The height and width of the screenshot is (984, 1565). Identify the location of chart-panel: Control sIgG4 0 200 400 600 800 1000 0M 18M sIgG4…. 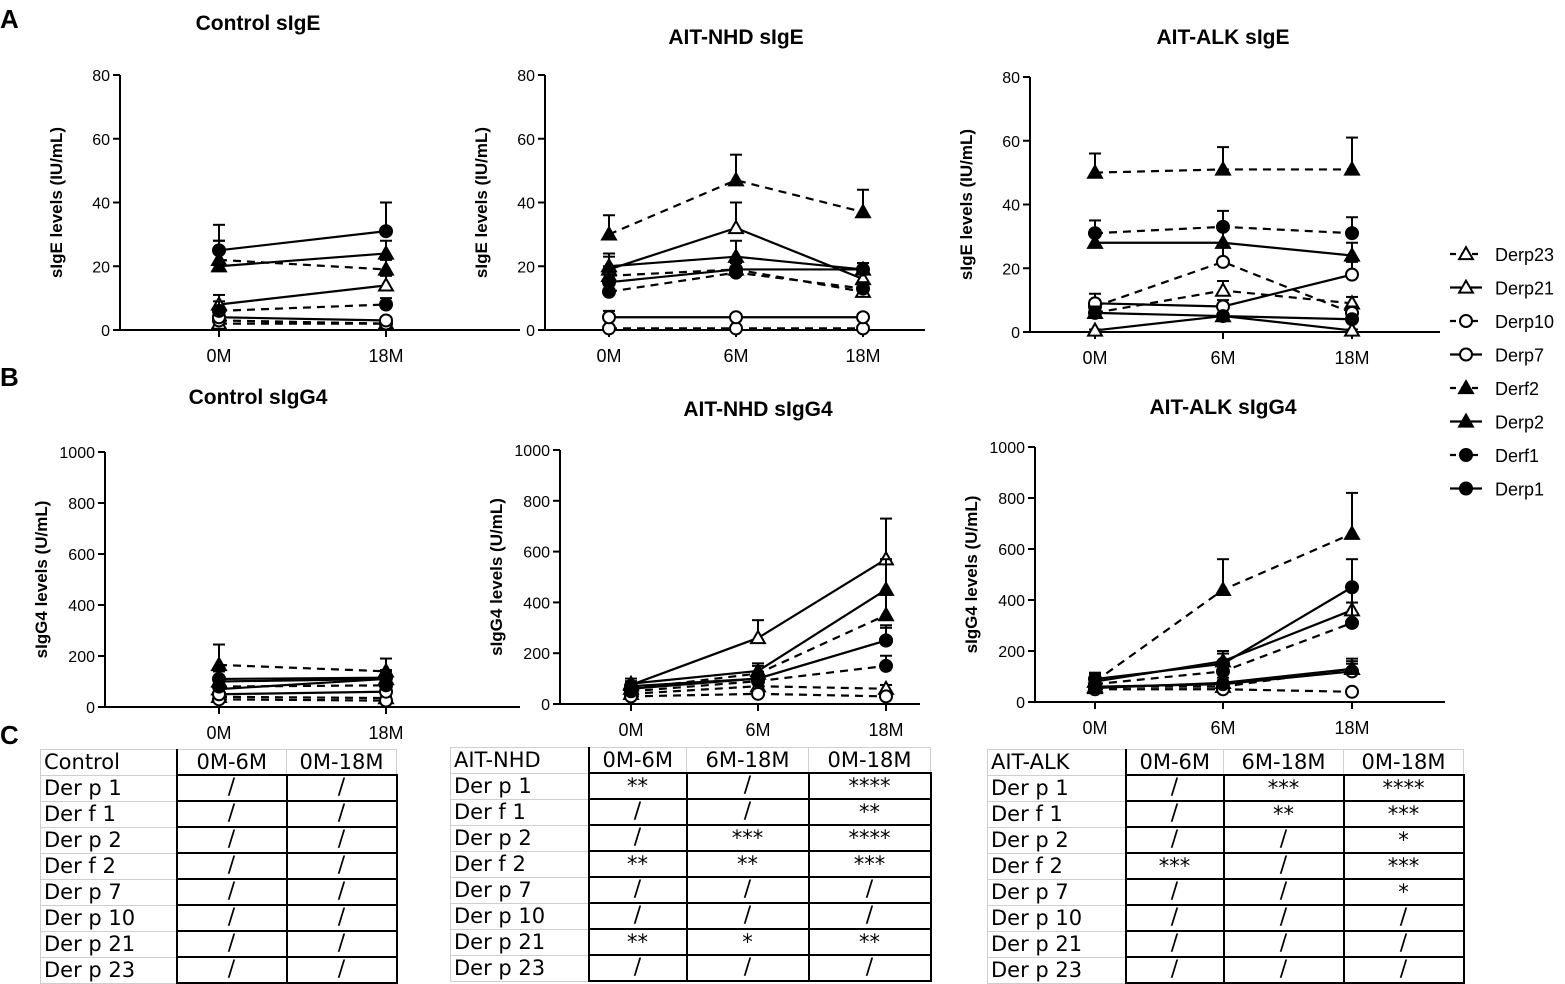
(276, 564).